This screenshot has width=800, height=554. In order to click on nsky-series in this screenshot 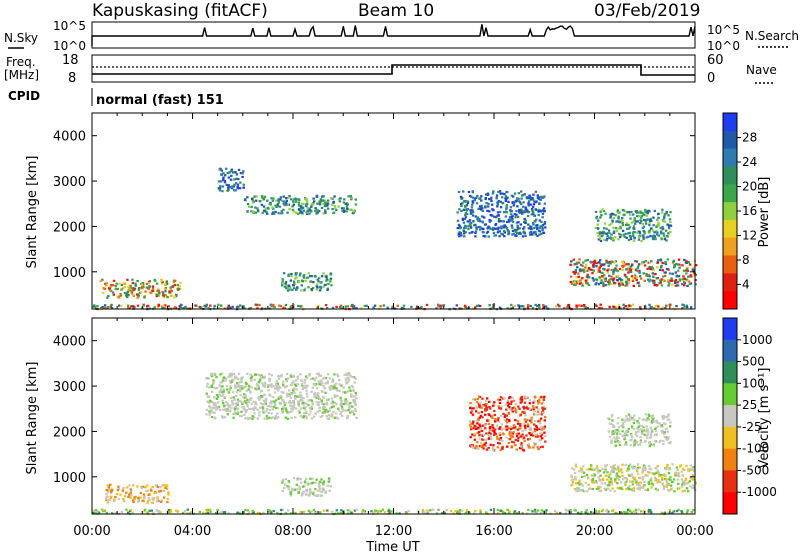, I will do `click(393, 35)`.